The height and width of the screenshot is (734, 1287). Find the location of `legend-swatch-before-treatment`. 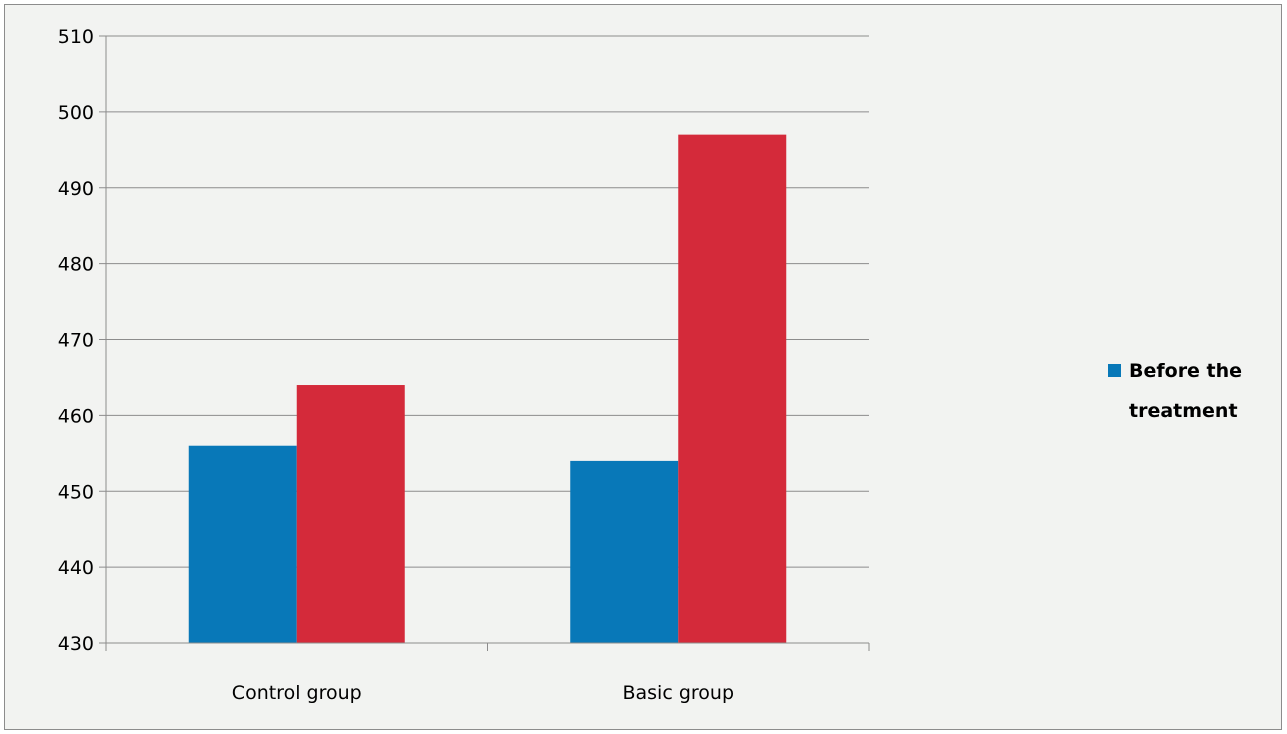

legend-swatch-before-treatment is located at coordinates (1114, 370).